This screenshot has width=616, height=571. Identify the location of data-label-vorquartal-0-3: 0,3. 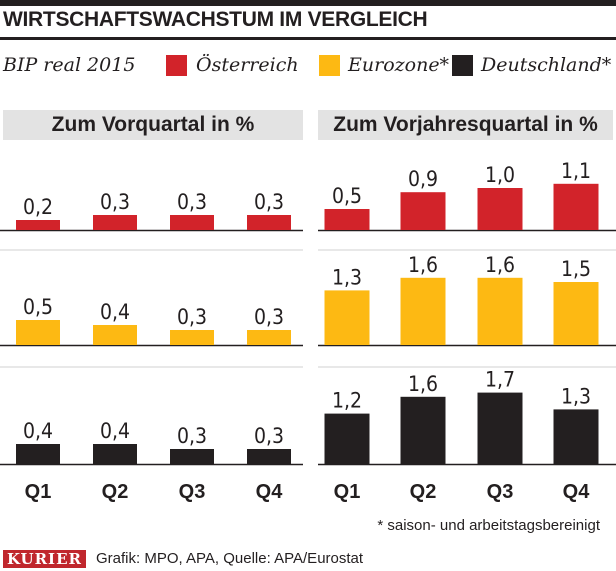
(269, 202).